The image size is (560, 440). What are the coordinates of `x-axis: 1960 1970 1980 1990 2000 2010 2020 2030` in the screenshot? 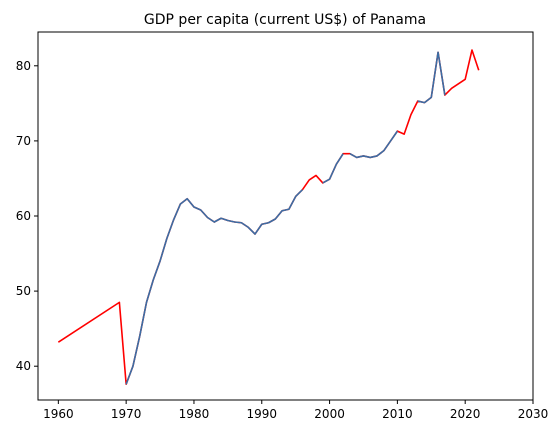 It's located at (295, 410).